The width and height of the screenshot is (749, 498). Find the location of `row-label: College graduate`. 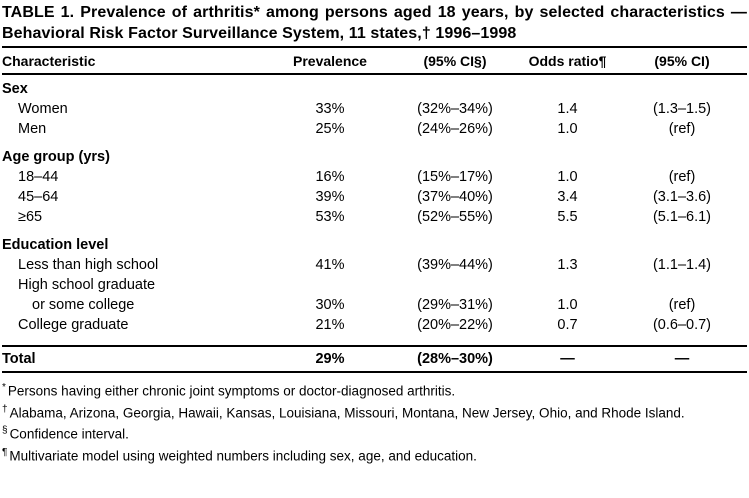

row-label: College graduate is located at coordinates (73, 325).